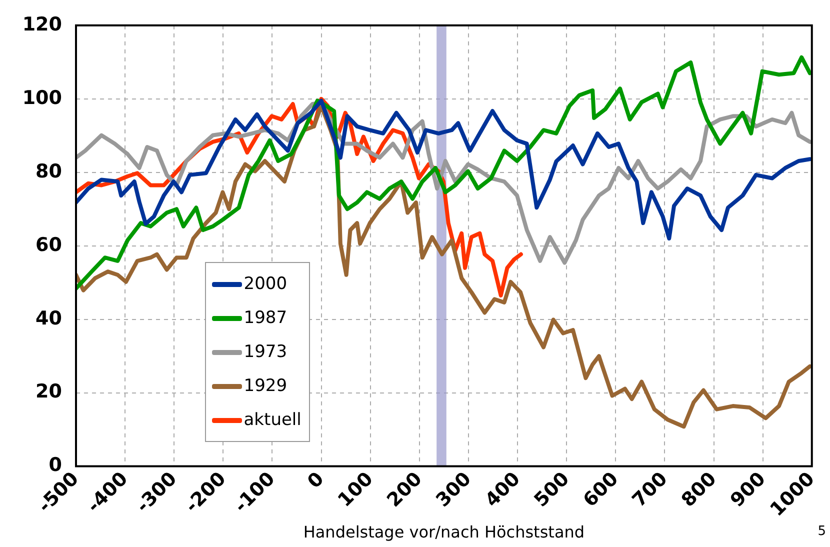  What do you see at coordinates (49, 171) in the screenshot?
I see `y-tick-label: 80` at bounding box center [49, 171].